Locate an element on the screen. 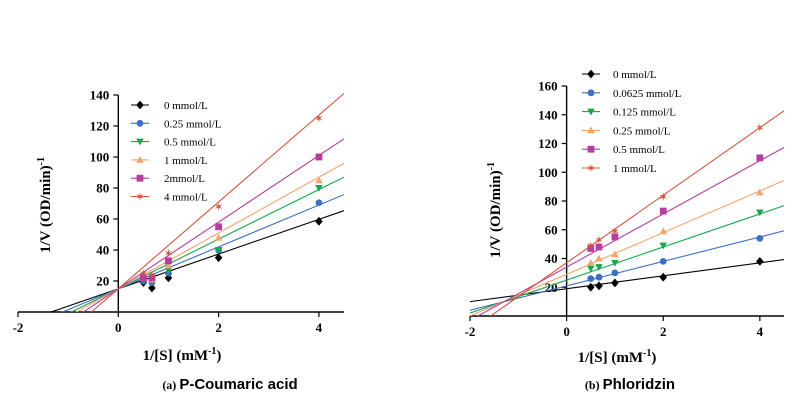 Image resolution: width=800 pixels, height=406 pixels. series-1-mmol/L is located at coordinates (209, 237).